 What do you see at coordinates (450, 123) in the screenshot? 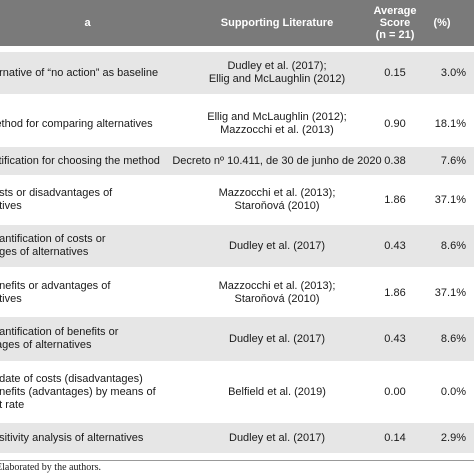
I see `percent-cell: 18.1%` at bounding box center [450, 123].